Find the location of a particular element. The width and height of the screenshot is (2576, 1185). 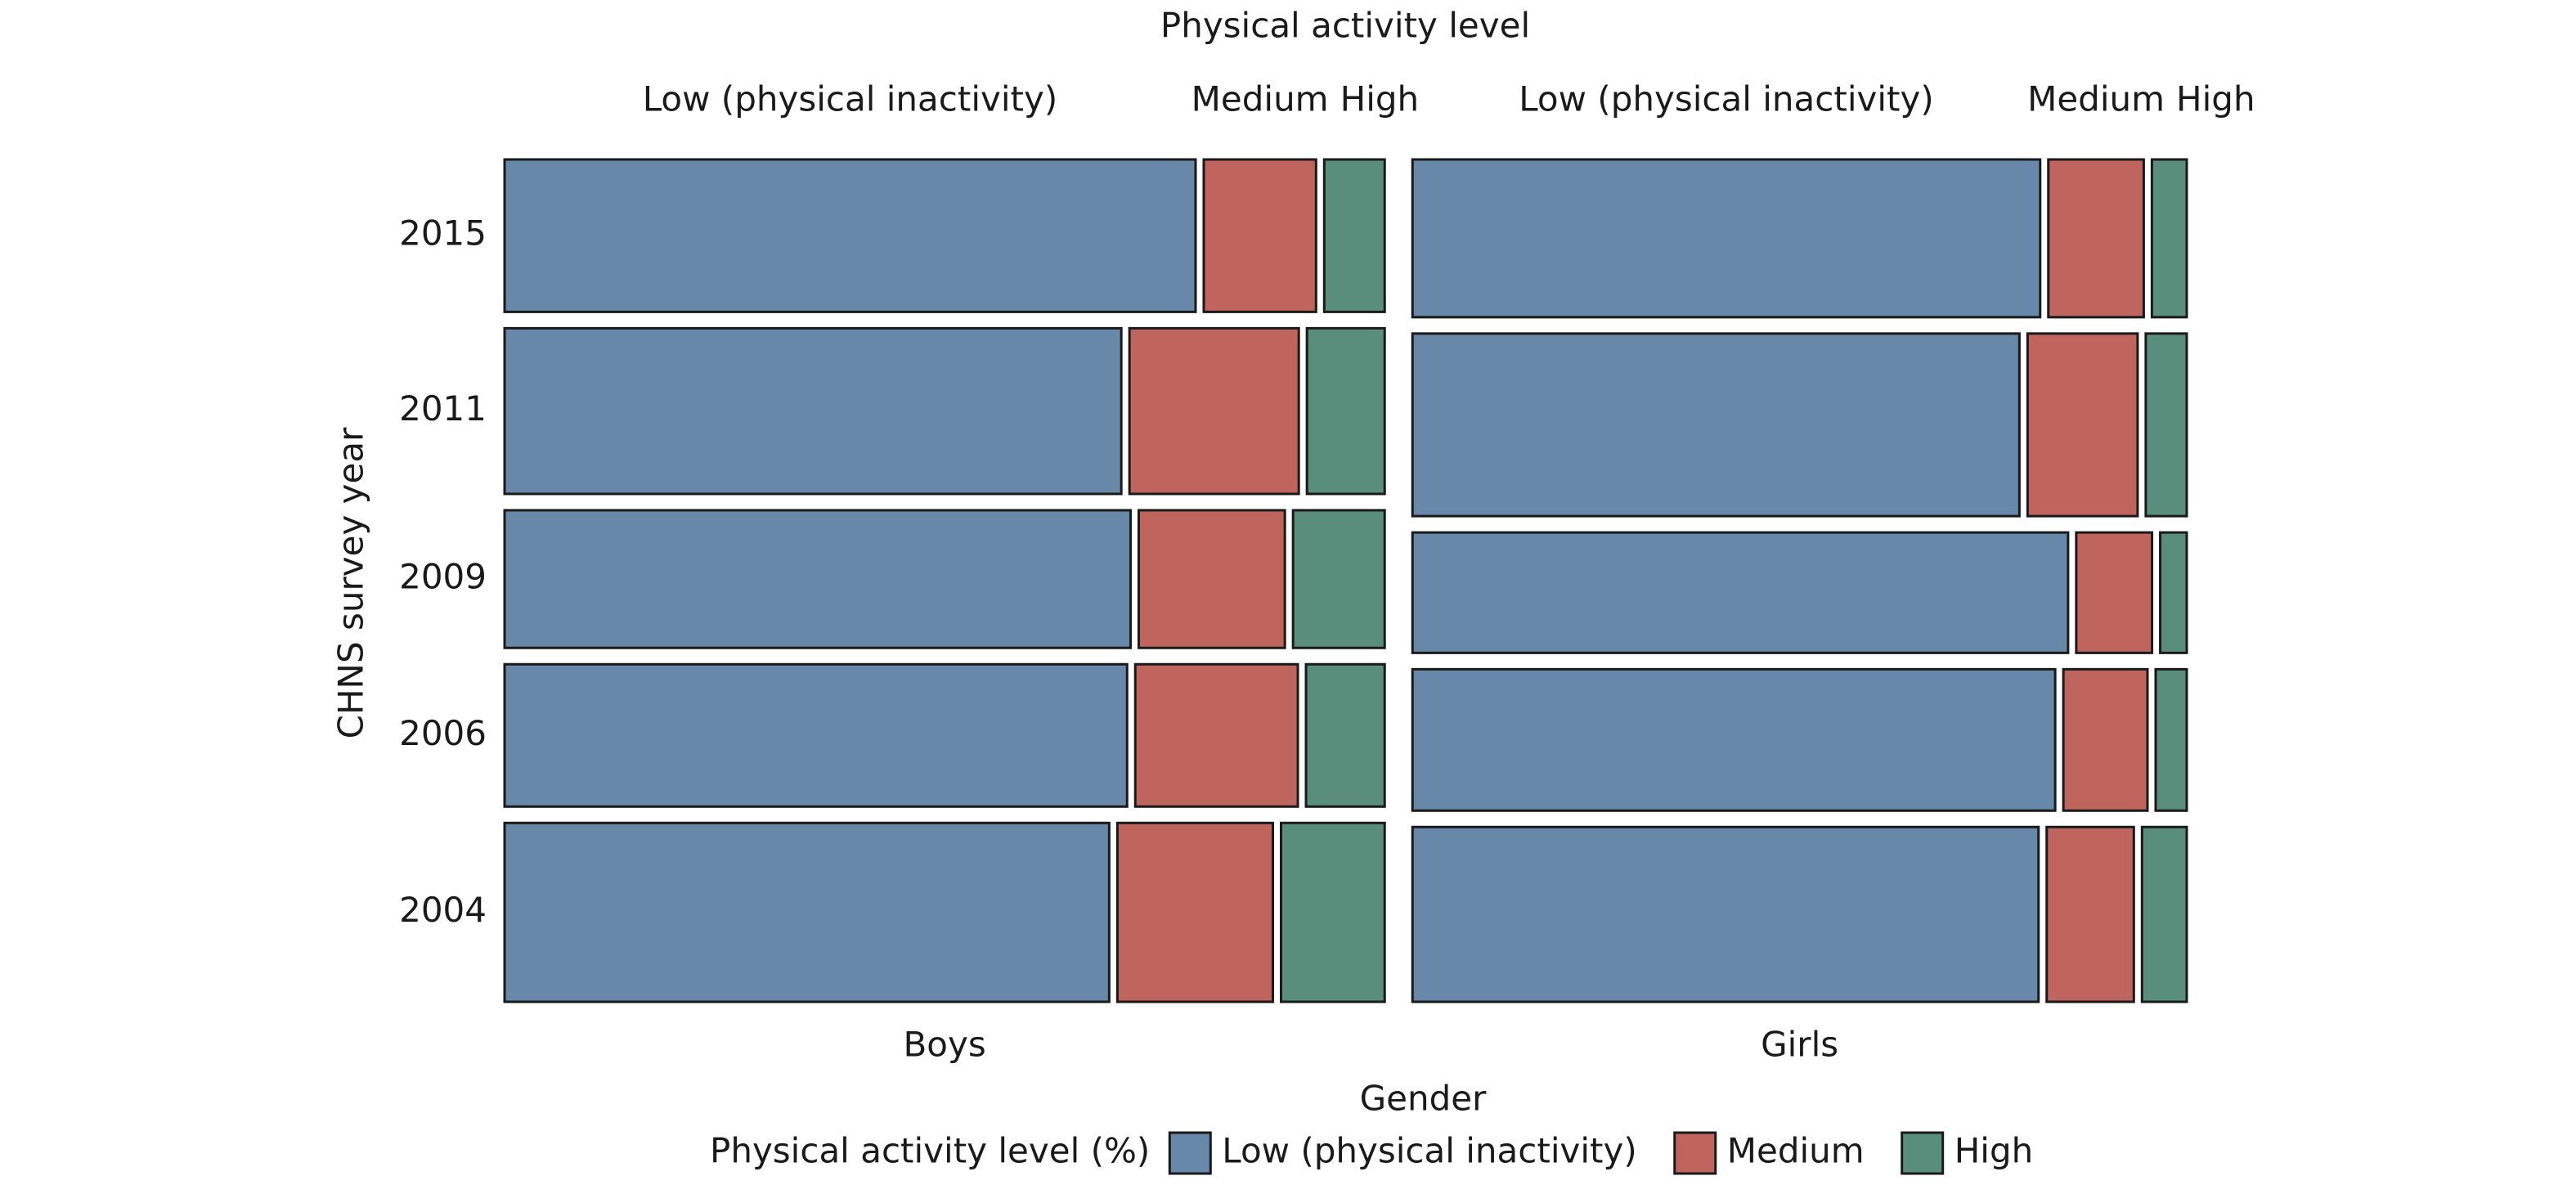

x-tick-label: Boys is located at coordinates (944, 1045).